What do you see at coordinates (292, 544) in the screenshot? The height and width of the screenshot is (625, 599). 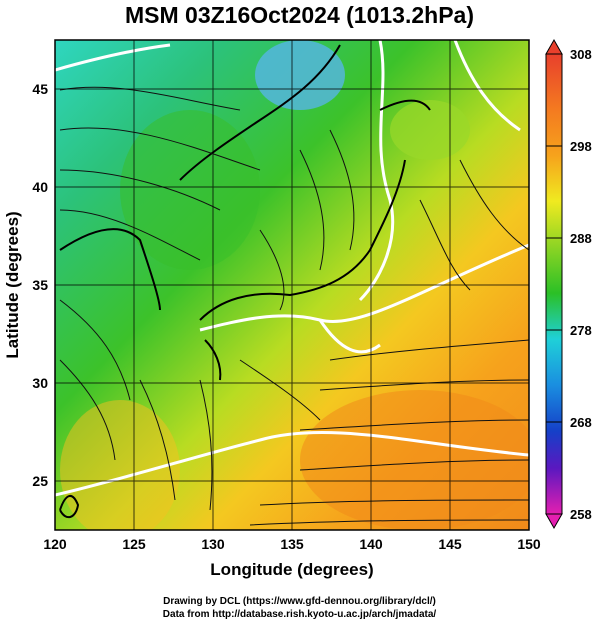 I see `x-tick-label: 135` at bounding box center [292, 544].